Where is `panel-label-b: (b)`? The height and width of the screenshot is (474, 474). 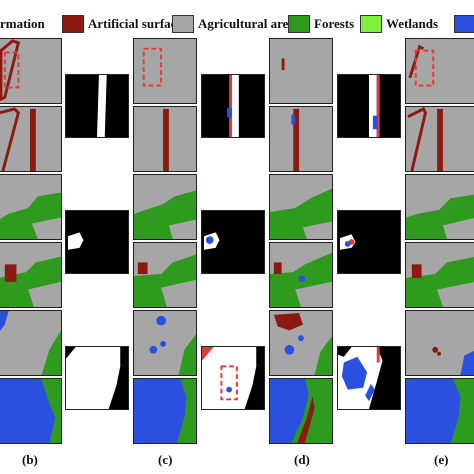
panel-label-b: (b) is located at coordinates (30, 459).